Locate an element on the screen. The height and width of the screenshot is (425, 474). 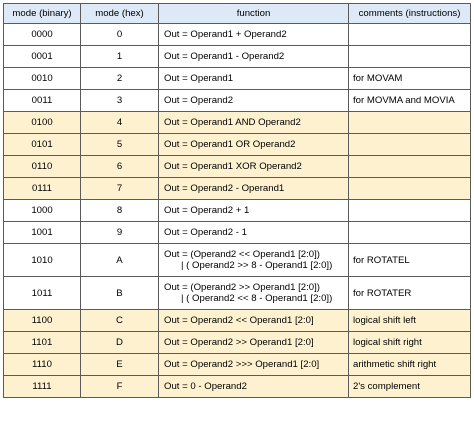
table-row: 1001 9 Out = Operand2 - 1 is located at coordinates (237, 232).